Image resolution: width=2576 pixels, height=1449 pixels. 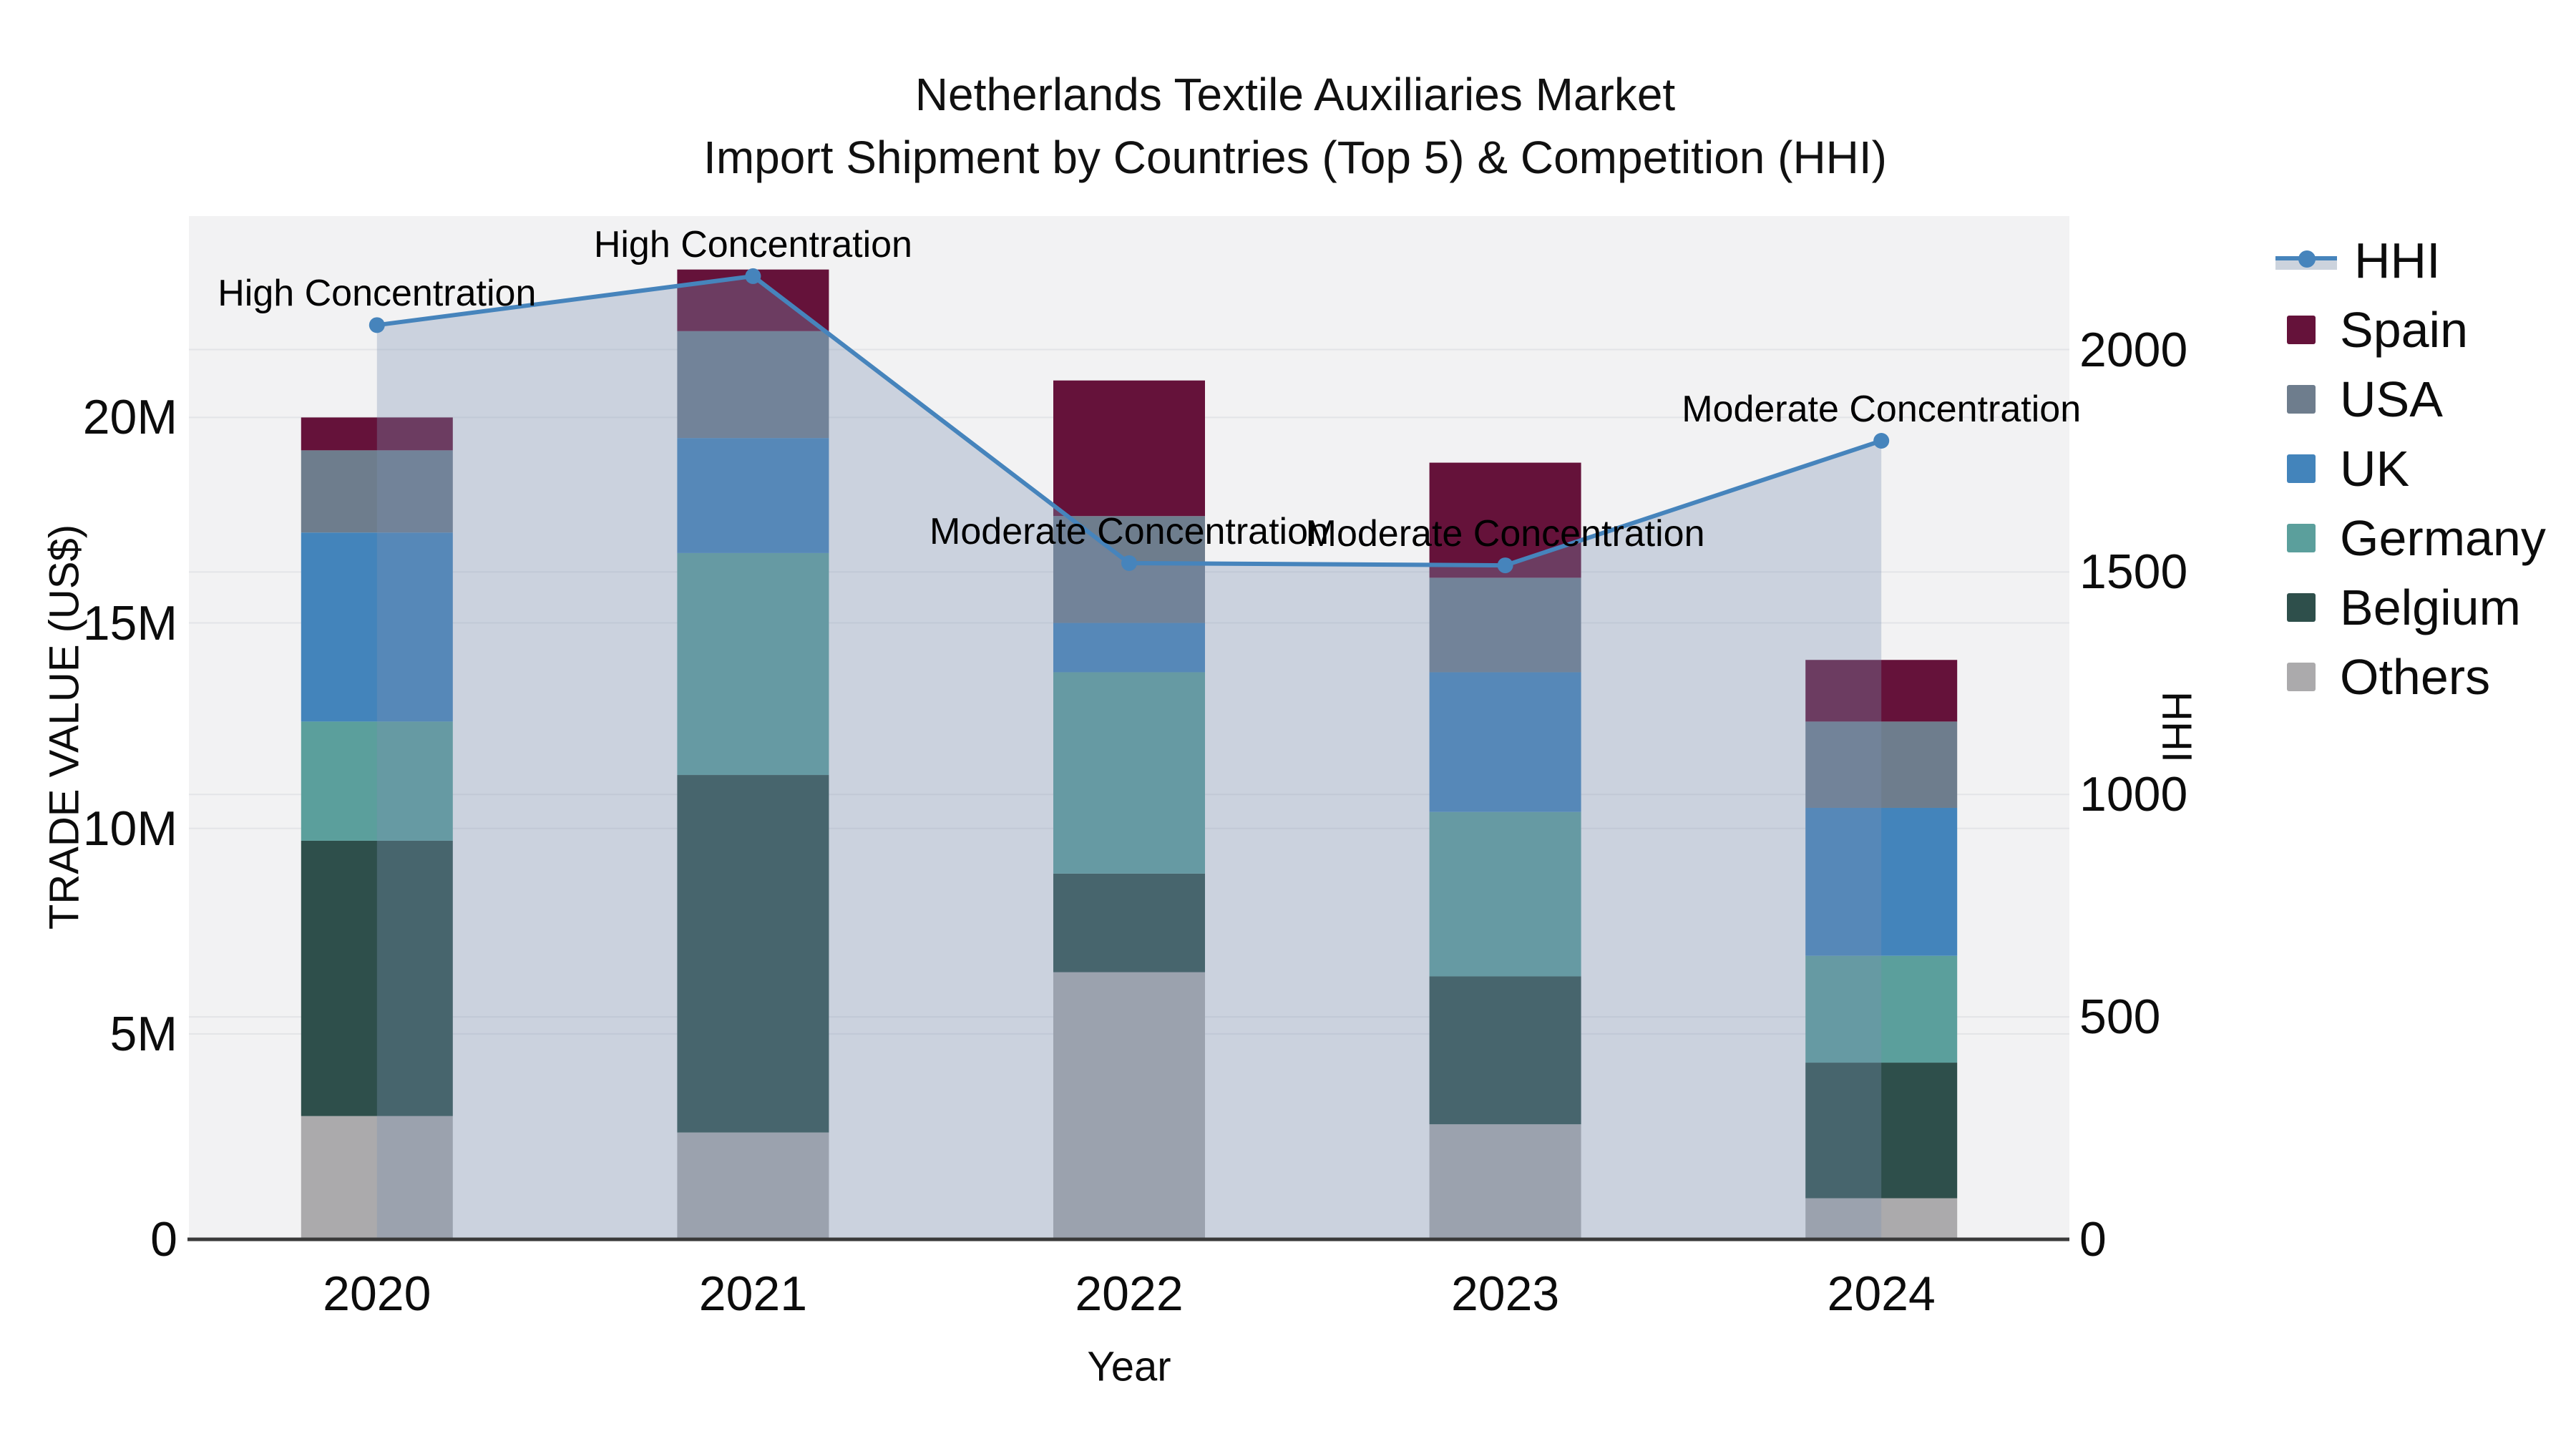 What do you see at coordinates (2301, 607) in the screenshot?
I see `legend-swatch-belgium` at bounding box center [2301, 607].